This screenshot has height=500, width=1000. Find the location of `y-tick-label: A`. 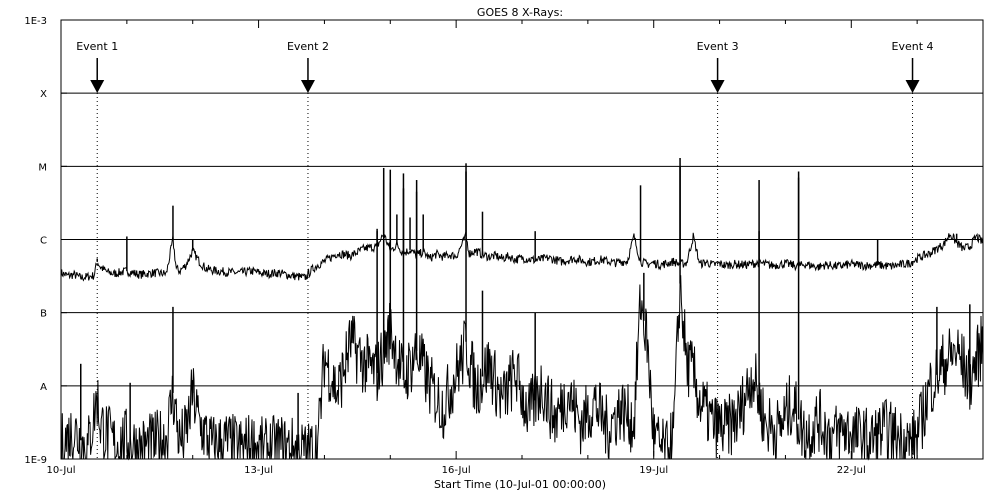

y-tick-label: A is located at coordinates (43, 387).